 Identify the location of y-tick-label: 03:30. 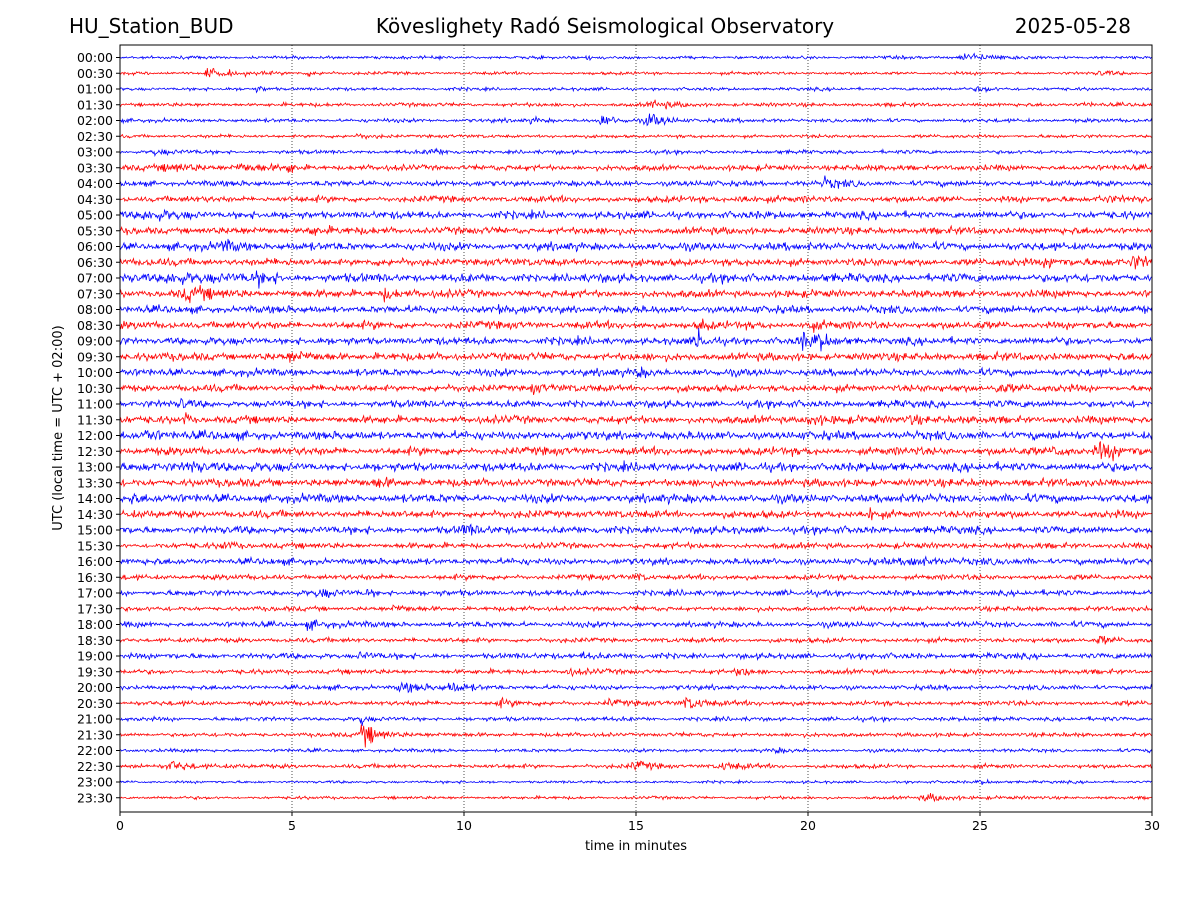
(95, 167).